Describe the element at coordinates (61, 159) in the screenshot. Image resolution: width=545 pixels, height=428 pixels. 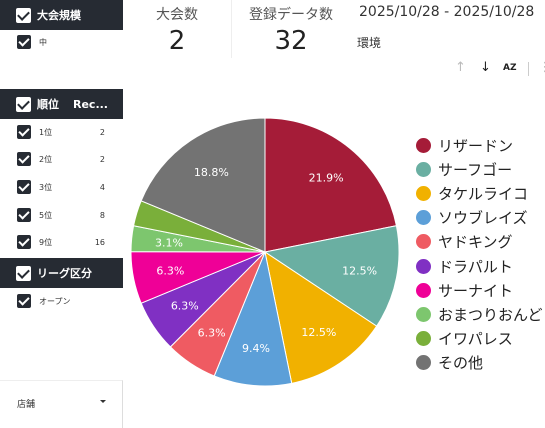
I see `filter-option-rank-2: 2位 2` at that location.